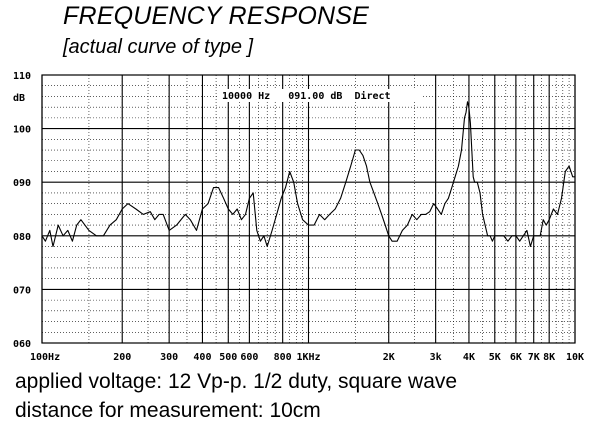 This screenshot has height=429, width=591. What do you see at coordinates (516, 357) in the screenshot?
I see `x-tick-label: 6K` at bounding box center [516, 357].